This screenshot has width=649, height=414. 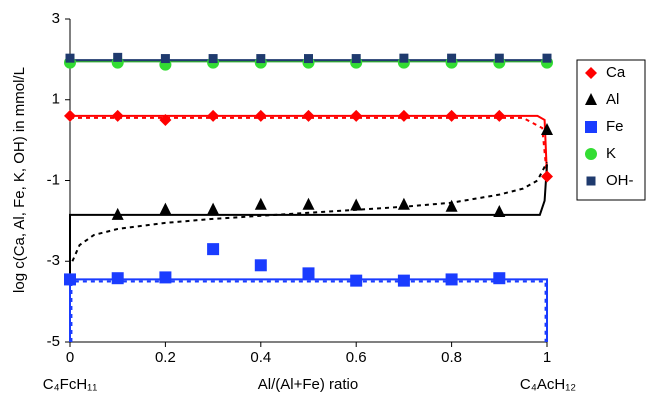 I want to click on legend-label: Al, so click(x=612, y=99).